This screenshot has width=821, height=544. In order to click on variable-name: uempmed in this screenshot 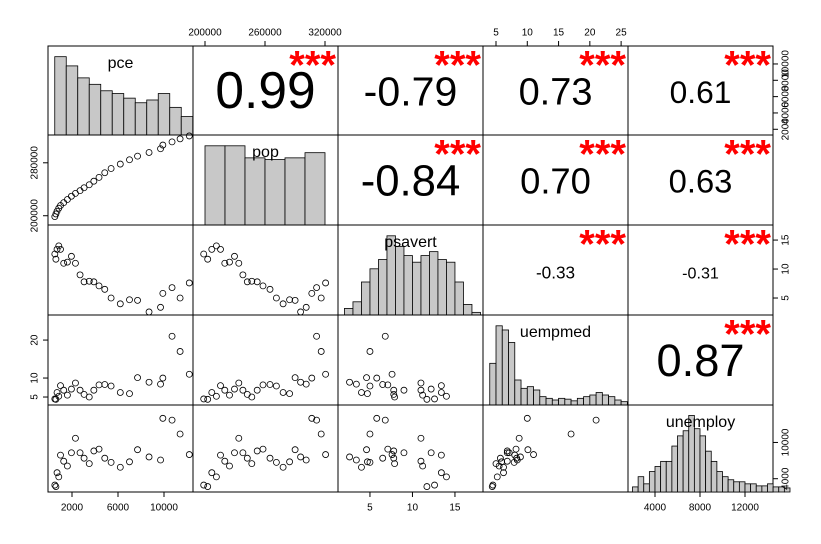, I will do `click(555, 332)`.